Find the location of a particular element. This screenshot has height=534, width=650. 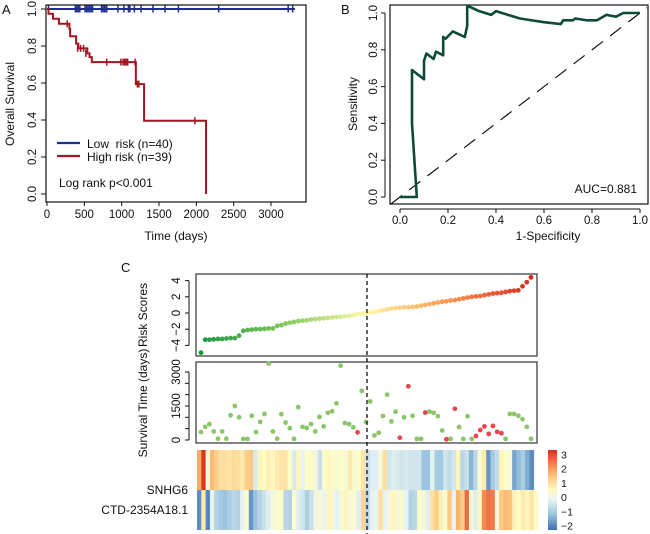

roc-x-tick-label: 0.0 is located at coordinates (400, 221).